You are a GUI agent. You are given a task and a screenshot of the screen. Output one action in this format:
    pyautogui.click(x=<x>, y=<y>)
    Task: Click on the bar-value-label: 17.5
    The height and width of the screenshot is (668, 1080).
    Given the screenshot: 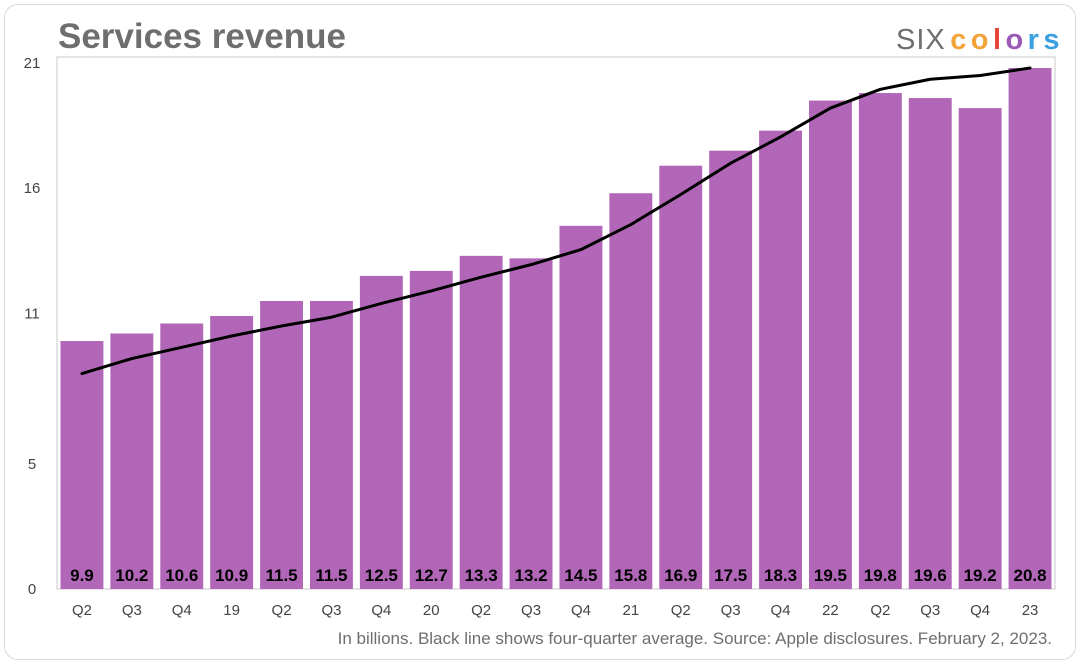 What is the action you would take?
    pyautogui.click(x=730, y=575)
    